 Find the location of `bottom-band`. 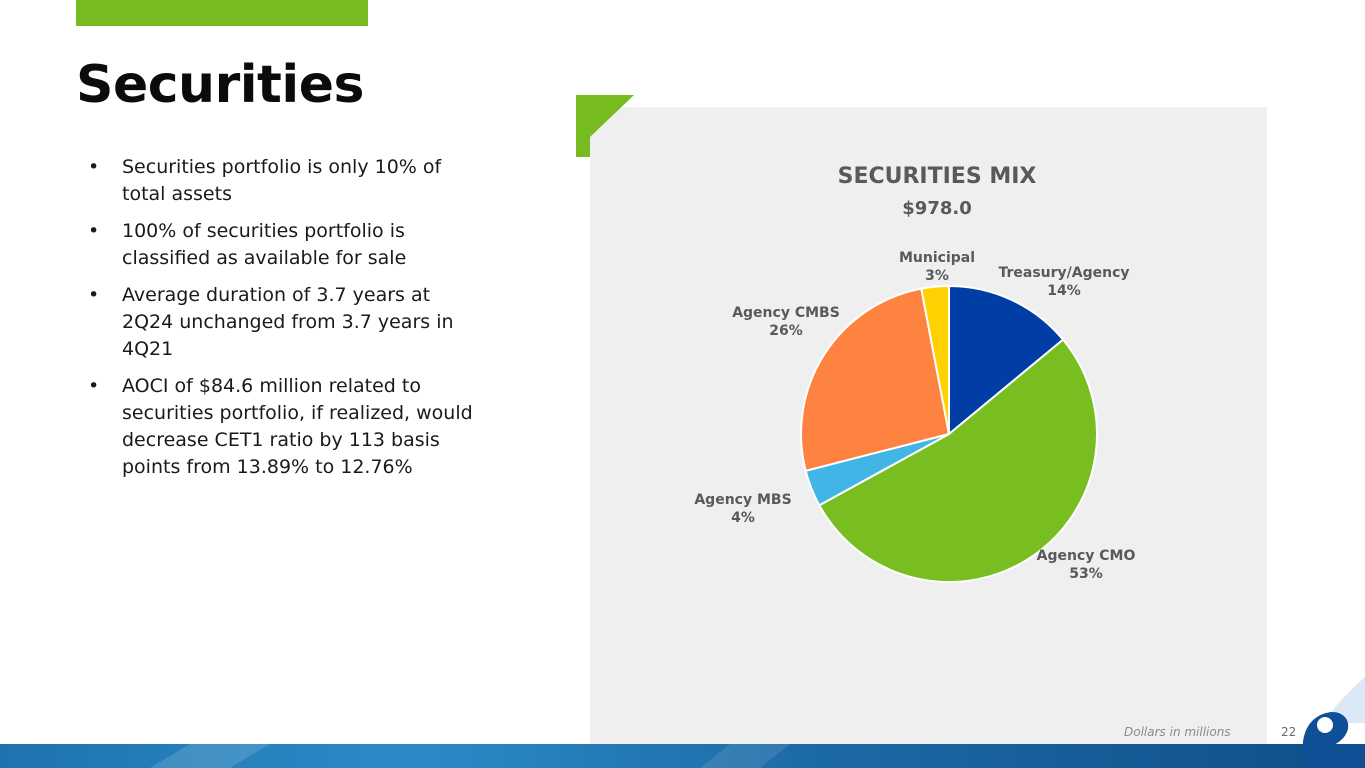

bottom-band is located at coordinates (682, 756).